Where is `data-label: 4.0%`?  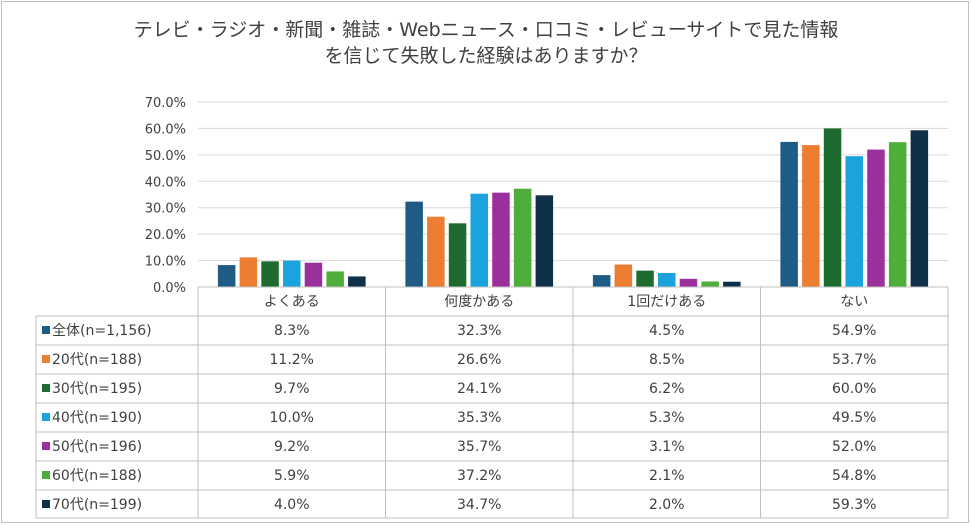 data-label: 4.0% is located at coordinates (292, 505).